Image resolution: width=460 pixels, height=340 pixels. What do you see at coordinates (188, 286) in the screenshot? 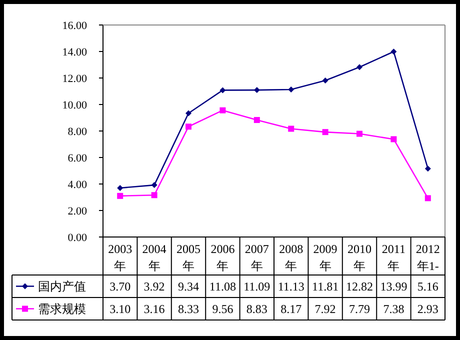
I see `data-label: 9.34` at bounding box center [188, 286].